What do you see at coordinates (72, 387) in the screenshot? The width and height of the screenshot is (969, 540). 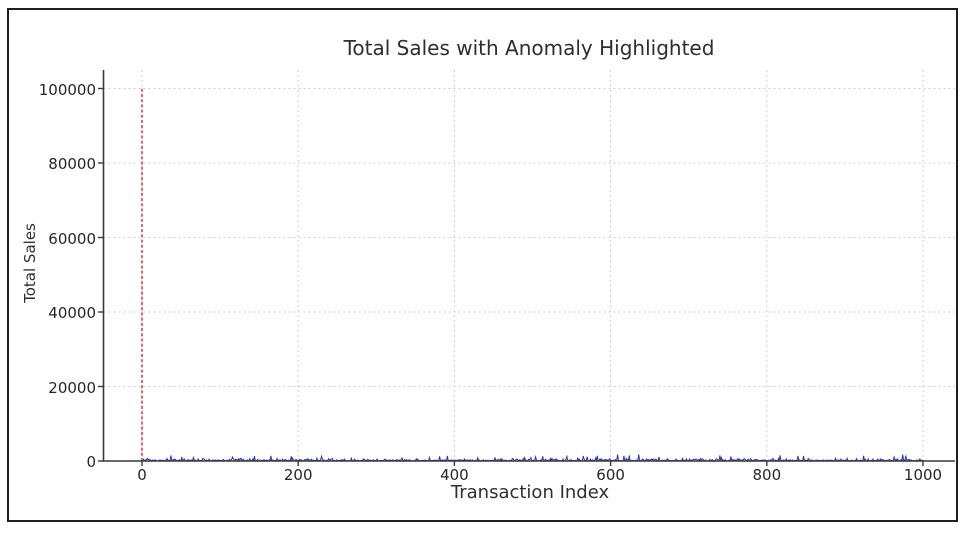 I see `y-tick-label: 20000` at bounding box center [72, 387].